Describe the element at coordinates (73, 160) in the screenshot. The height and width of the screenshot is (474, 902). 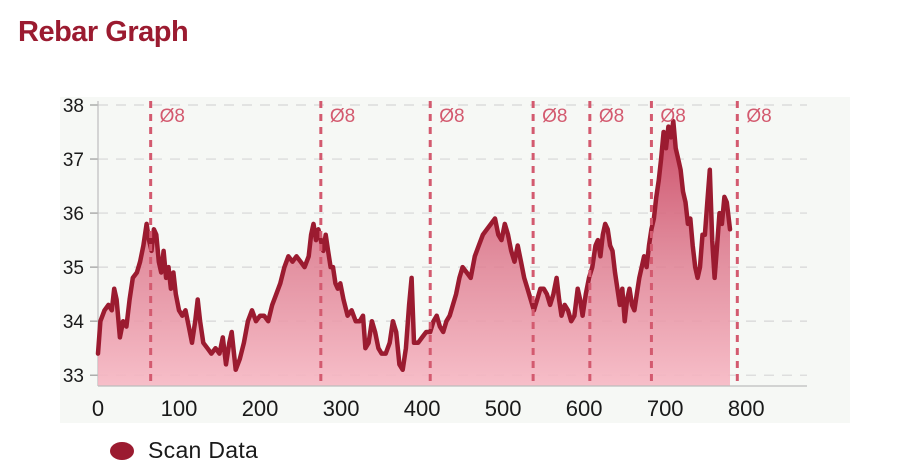
I see `y-tick-label: 37` at that location.